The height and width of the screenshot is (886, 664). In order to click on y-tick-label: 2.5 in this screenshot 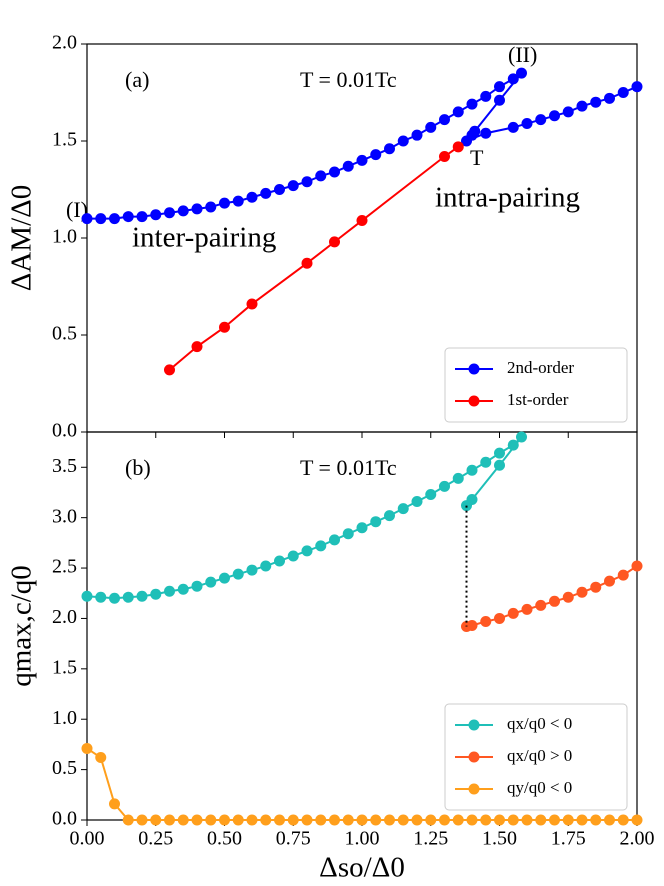, I will do `click(64, 567)`.